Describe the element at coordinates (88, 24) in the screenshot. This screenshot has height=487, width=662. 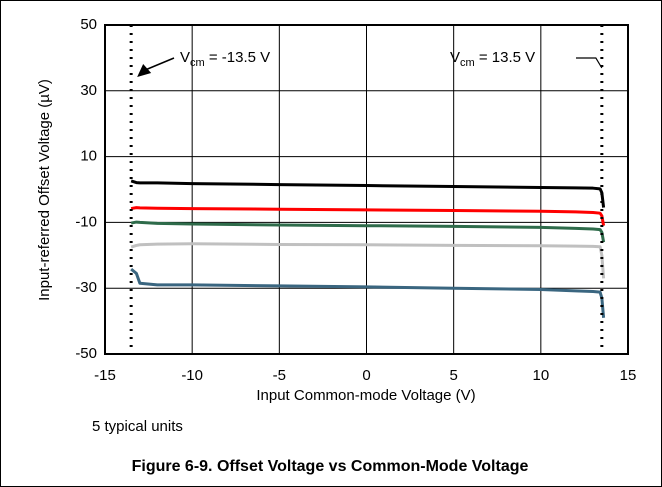
I see `y-tick-label: 50` at that location.